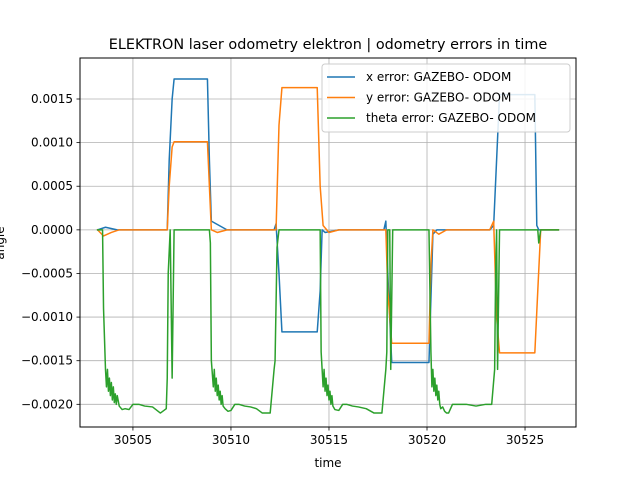 The width and height of the screenshot is (640, 480). Describe the element at coordinates (133, 440) in the screenshot. I see `x-tick-label: 30505` at that location.